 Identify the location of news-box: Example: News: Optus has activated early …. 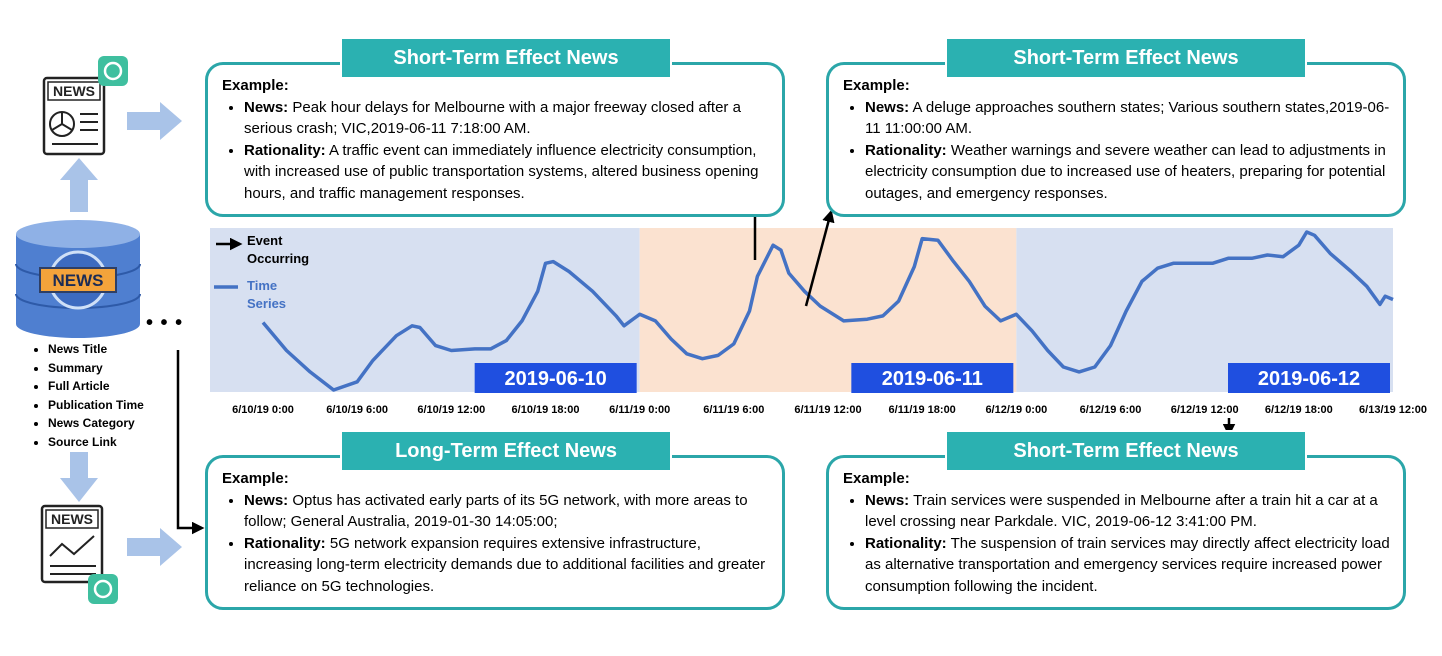
(495, 532).